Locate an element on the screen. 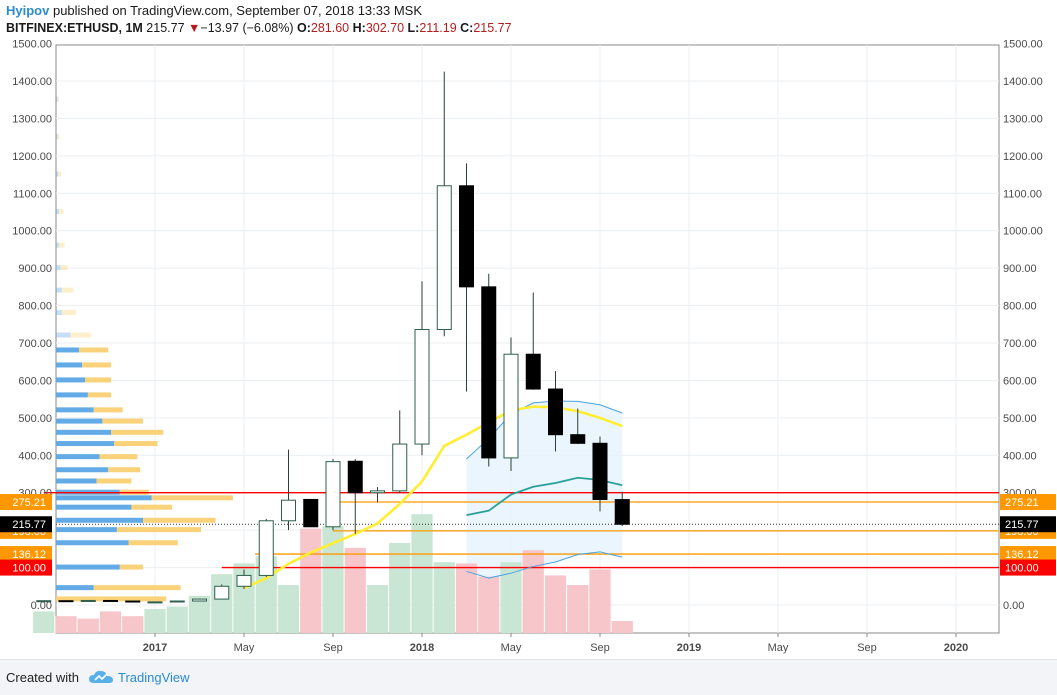  low-value: 211.19 is located at coordinates (438, 28).